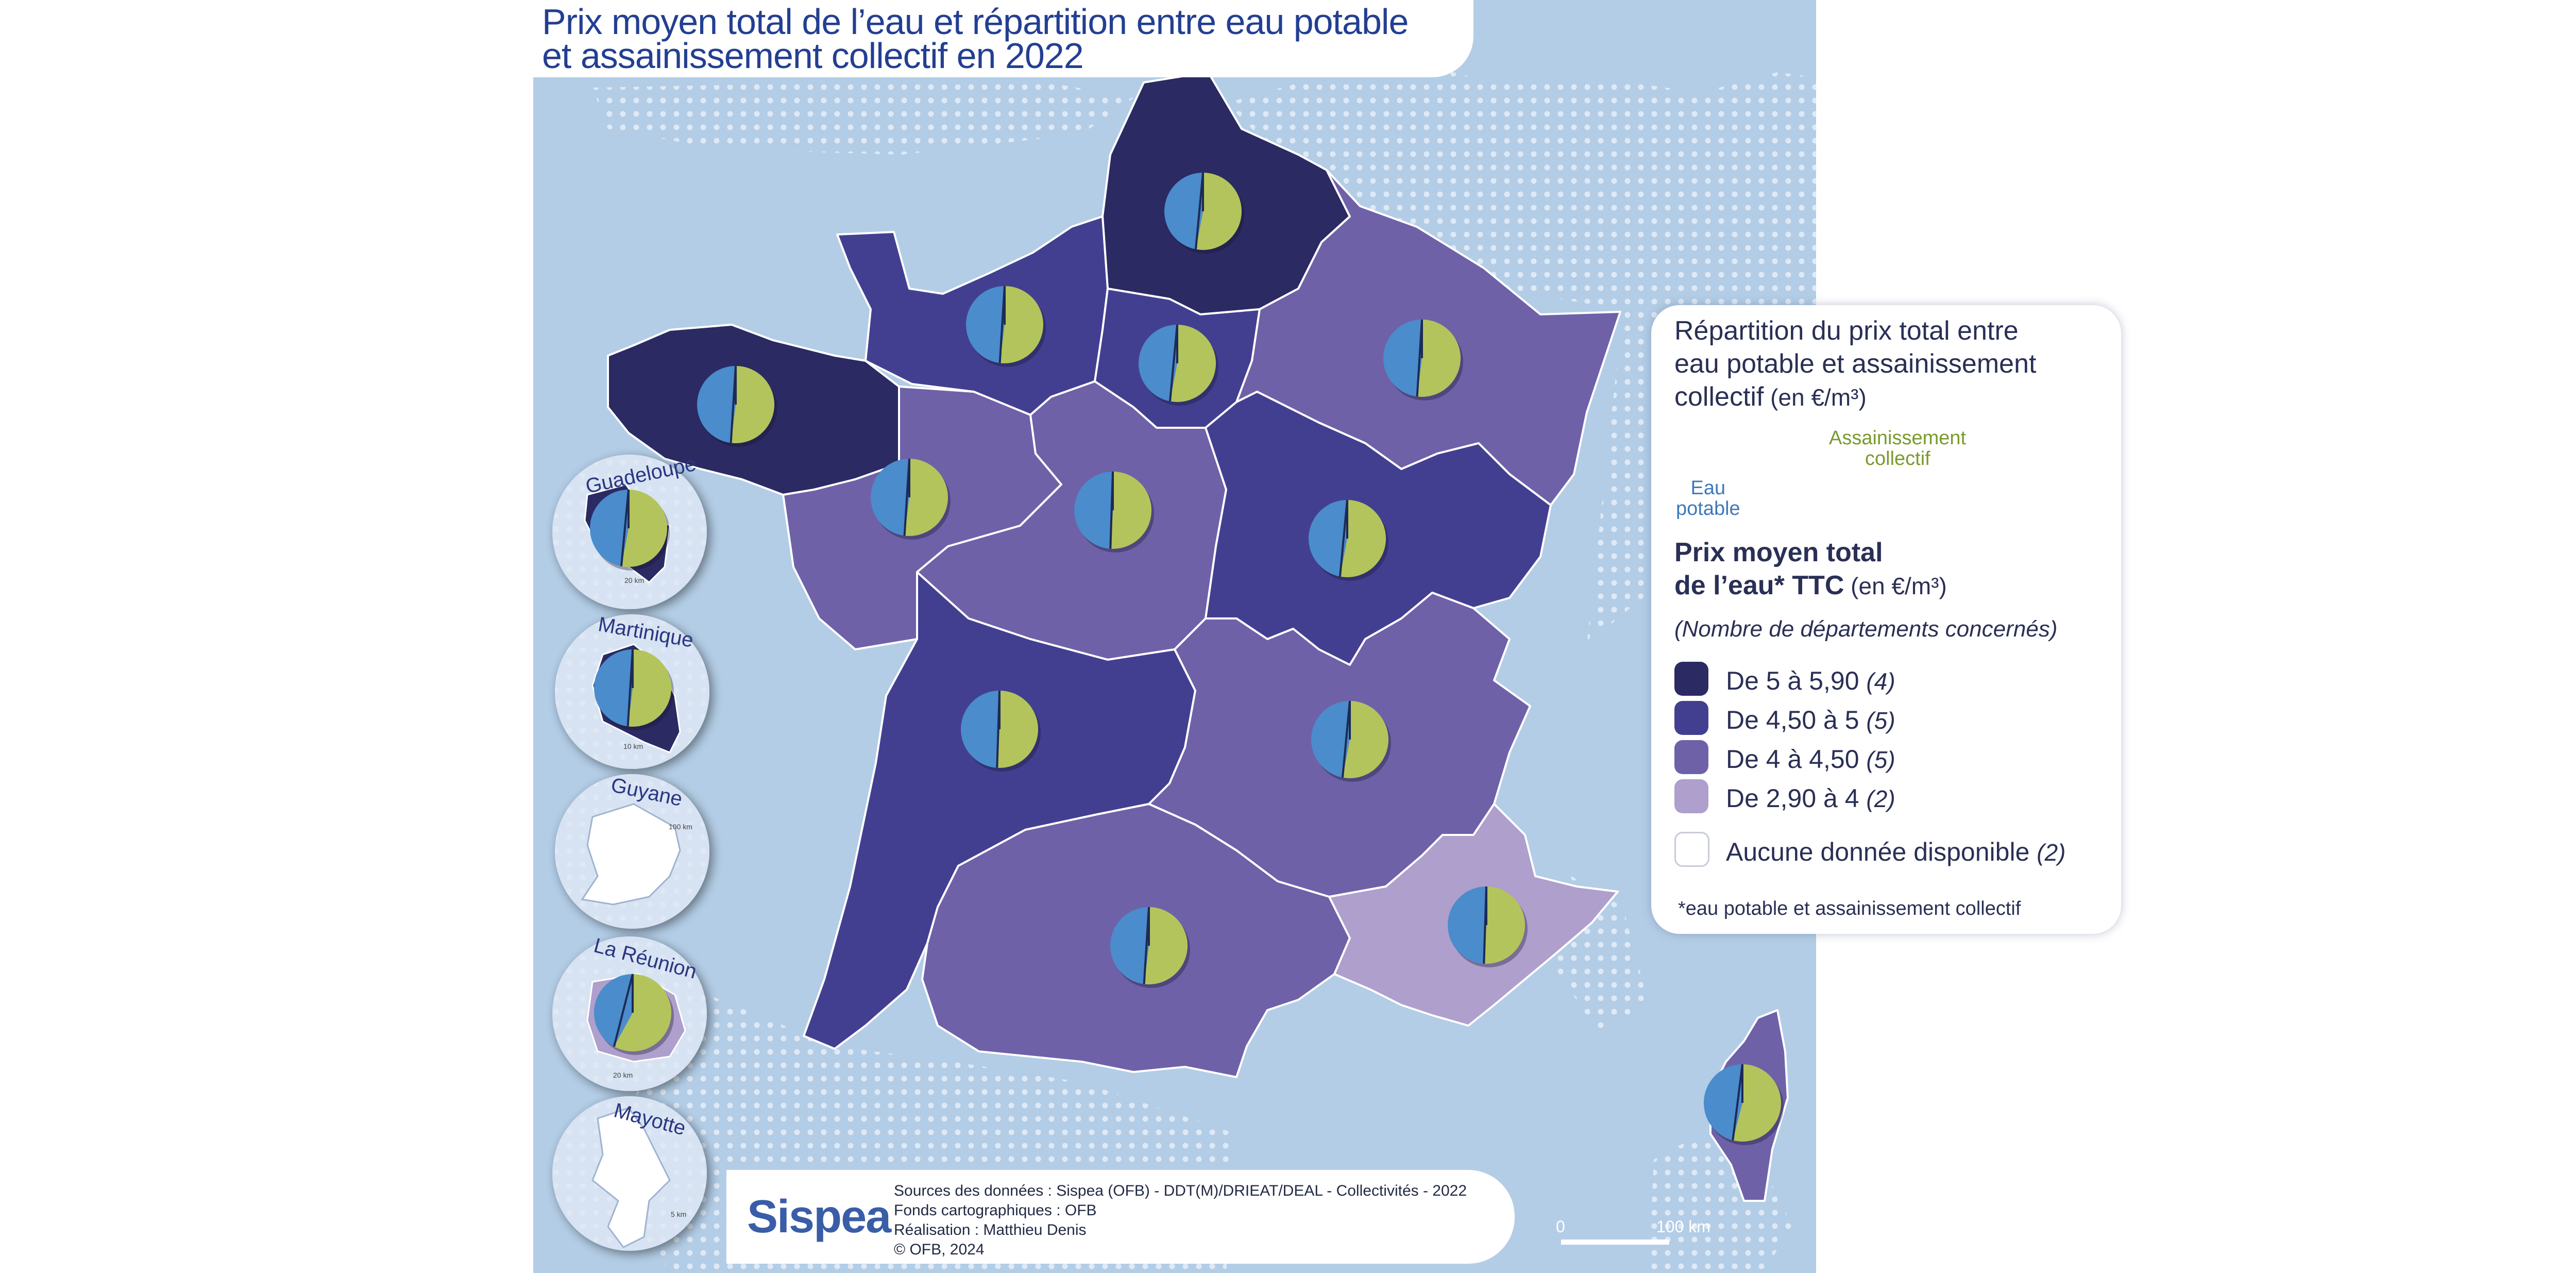  What do you see at coordinates (1183, 211) in the screenshot?
I see `pie-0-eau-potable-slice` at bounding box center [1183, 211].